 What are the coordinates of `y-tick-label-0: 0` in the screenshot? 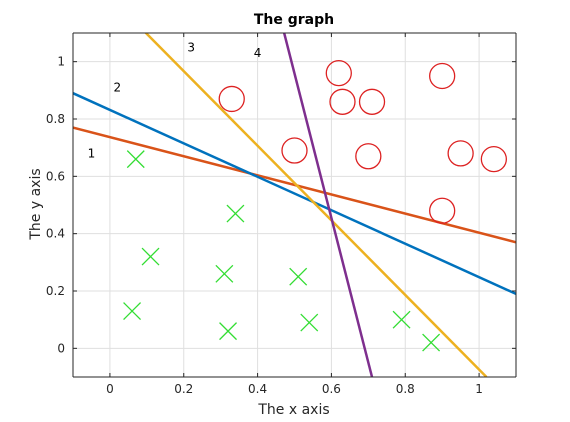 It's located at (61, 348).